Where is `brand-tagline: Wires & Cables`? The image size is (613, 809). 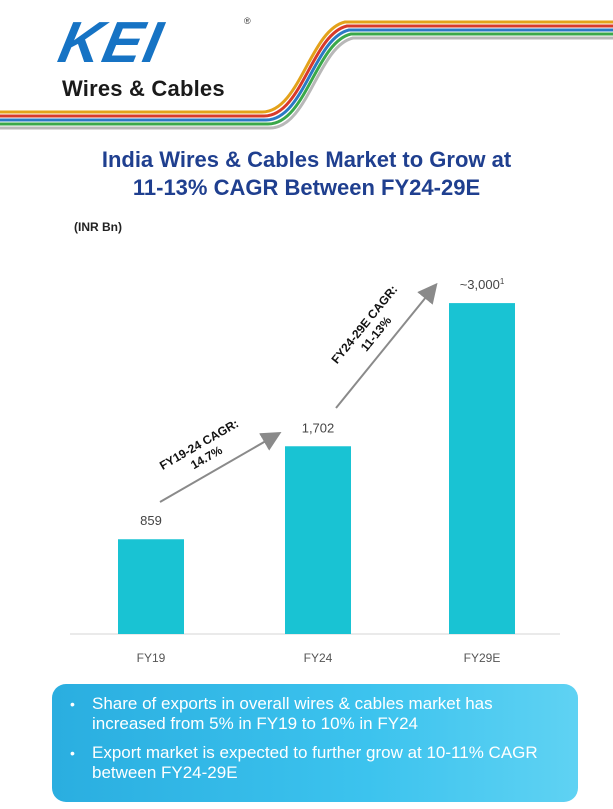 brand-tagline: Wires & Cables is located at coordinates (143, 88).